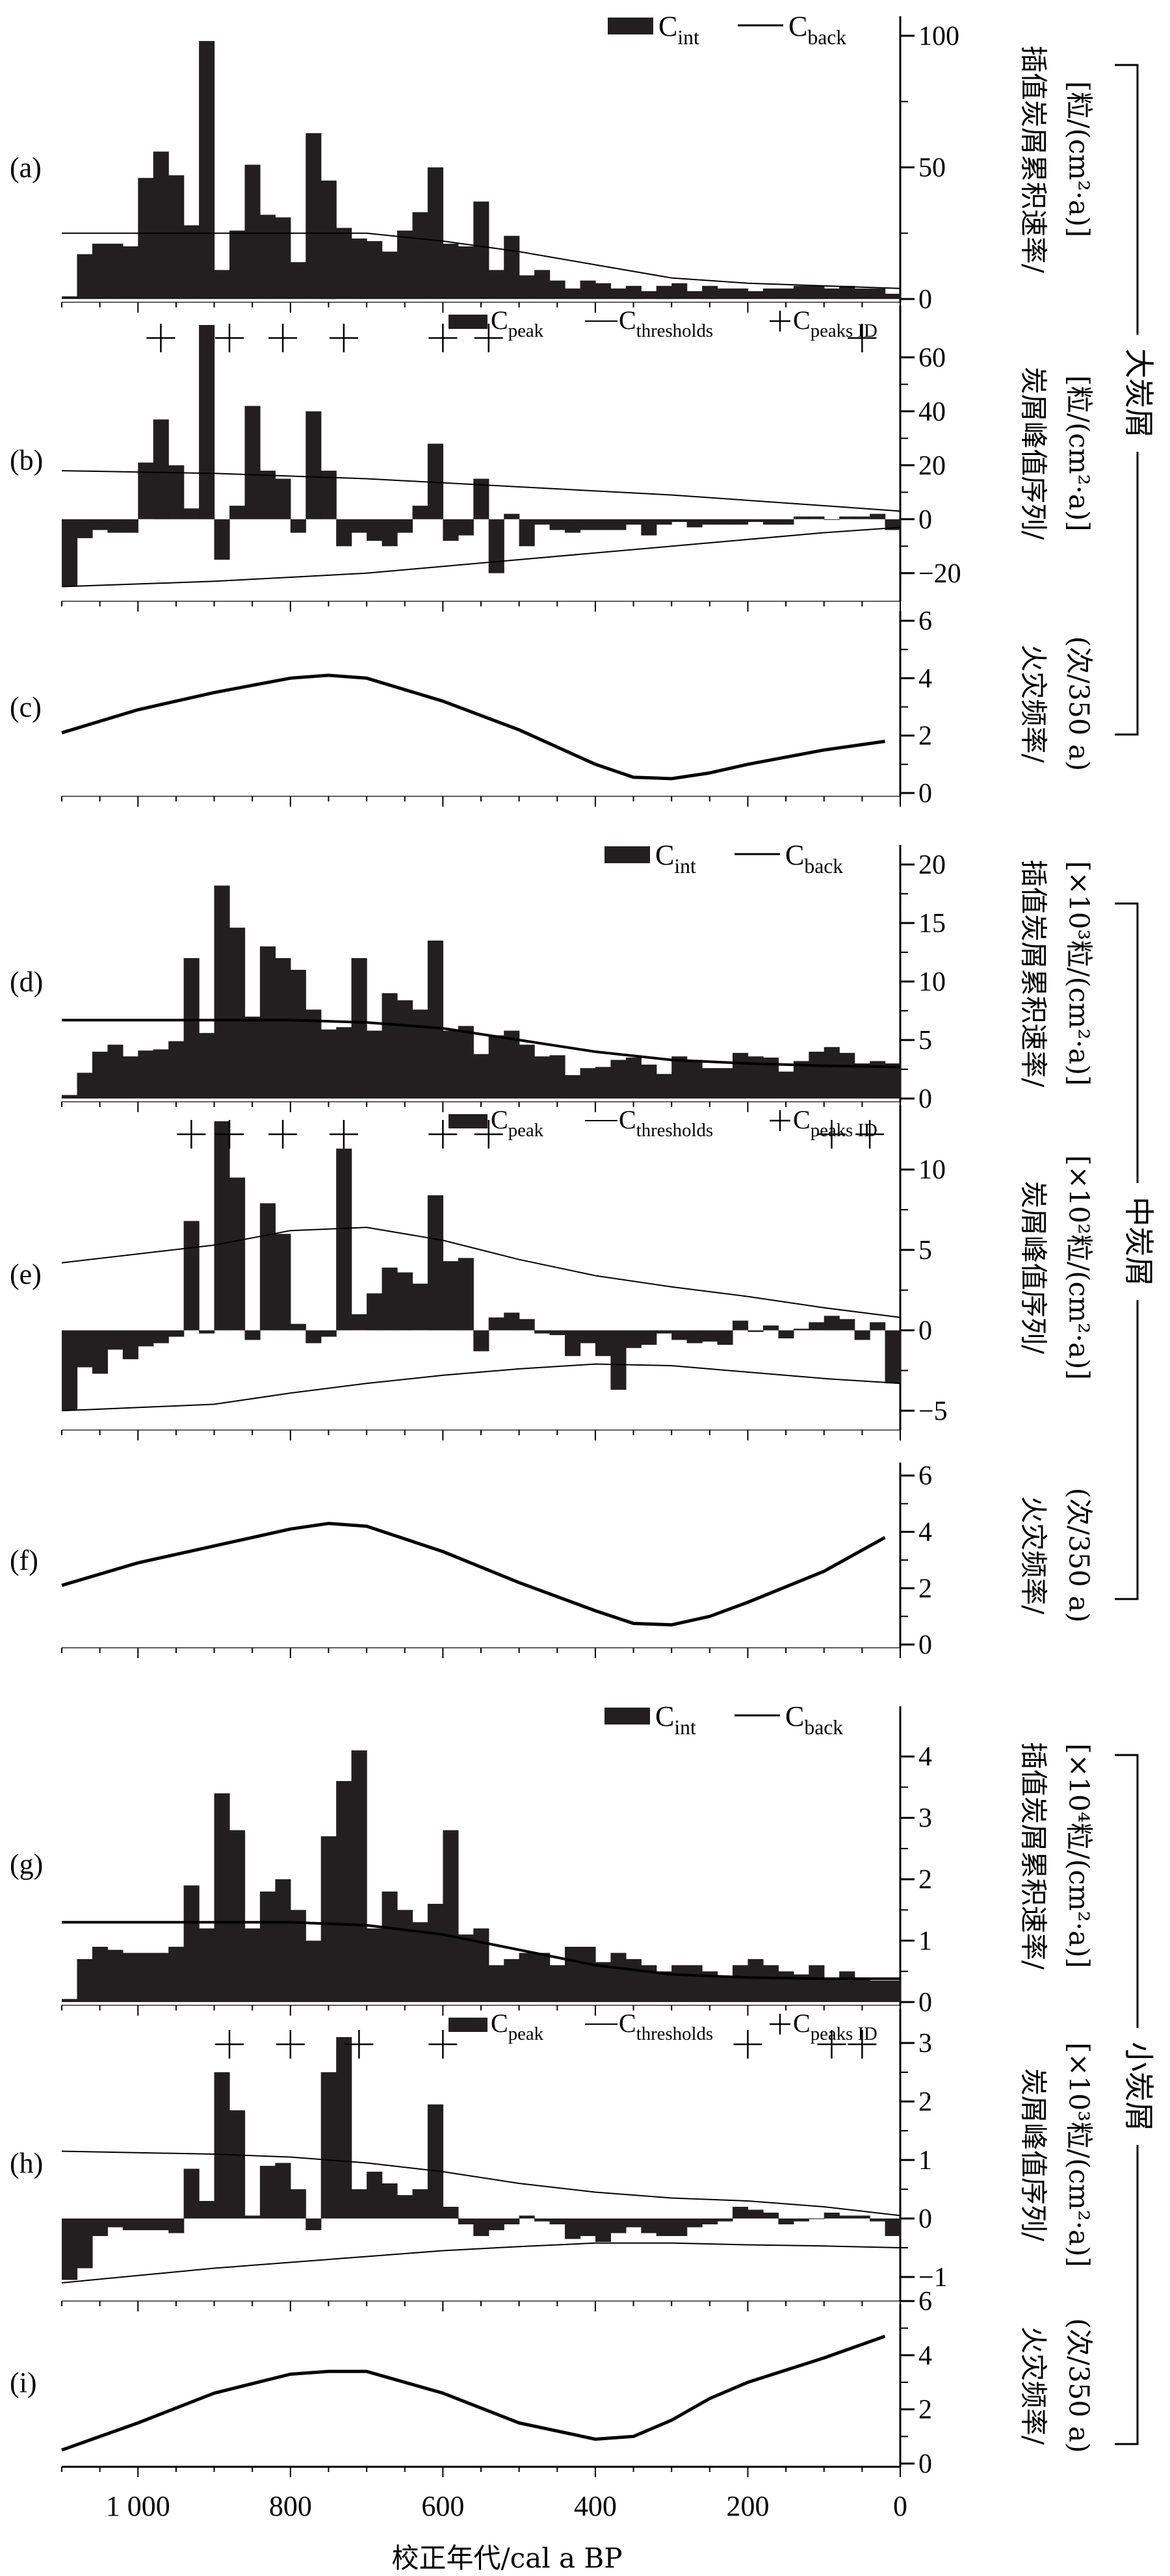 This screenshot has width=1170, height=2576. What do you see at coordinates (1136, 2099) in the screenshot?
I see `group-bracket-small: 小炭屑` at bounding box center [1136, 2099].